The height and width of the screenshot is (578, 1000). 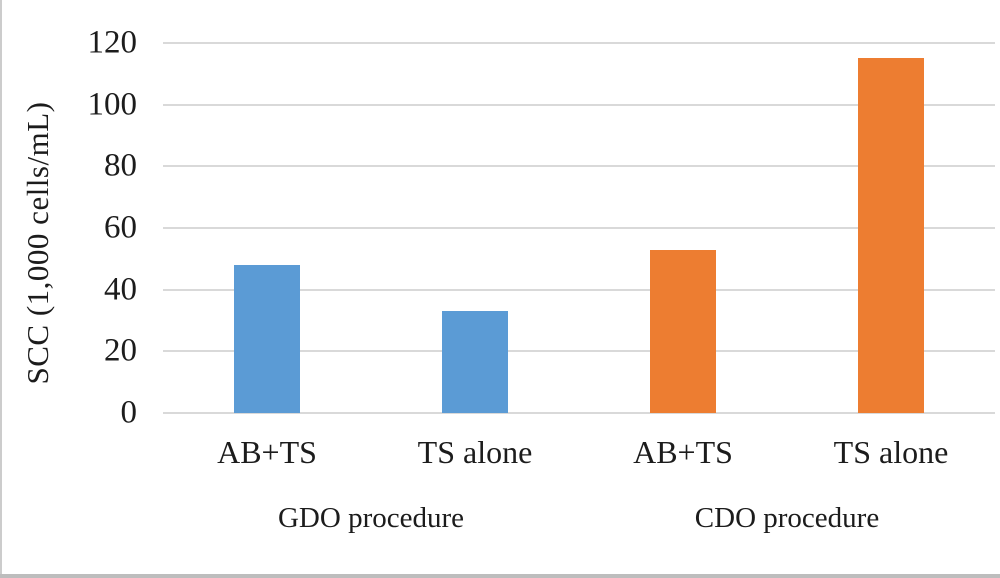 I want to click on x-group-label-gdo-procedure: GDO procedure, so click(x=370, y=518).